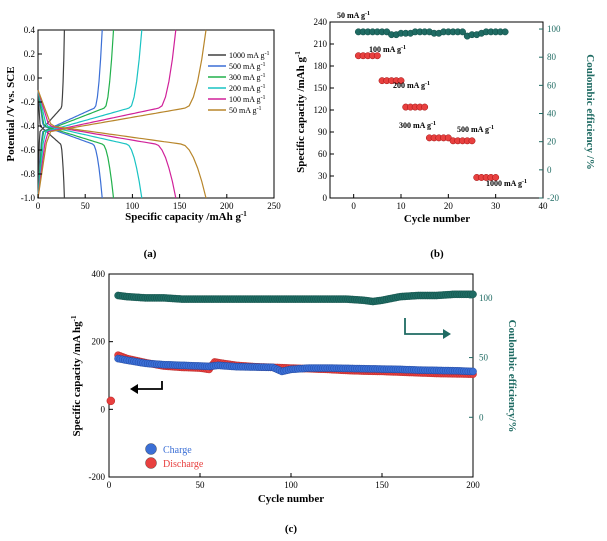 The width and height of the screenshot is (607, 541). I want to click on panel-b-rate-label-2: 200 mA g-1, so click(411, 85).